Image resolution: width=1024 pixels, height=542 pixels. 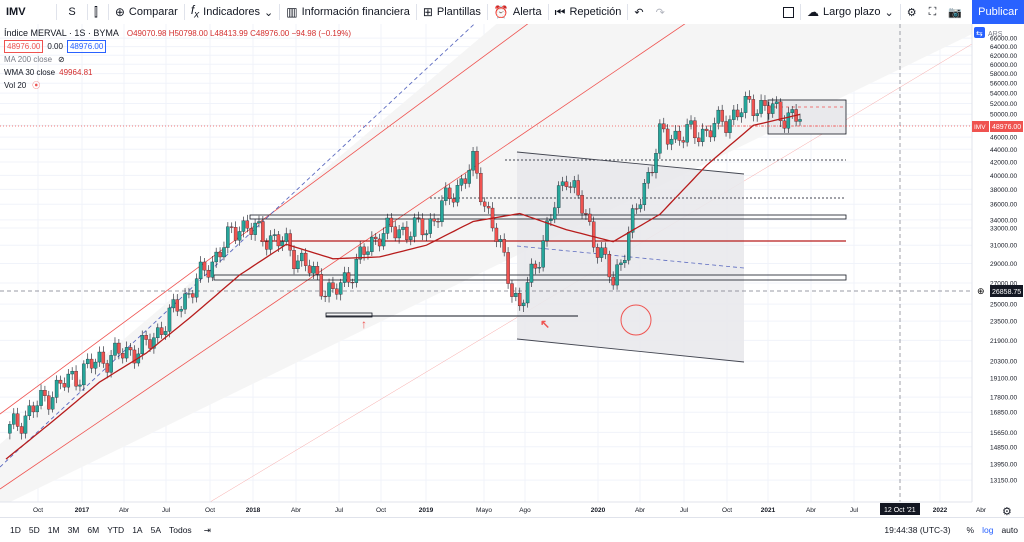 What do you see at coordinates (988, 530) in the screenshot?
I see `log-toggle: log` at bounding box center [988, 530].